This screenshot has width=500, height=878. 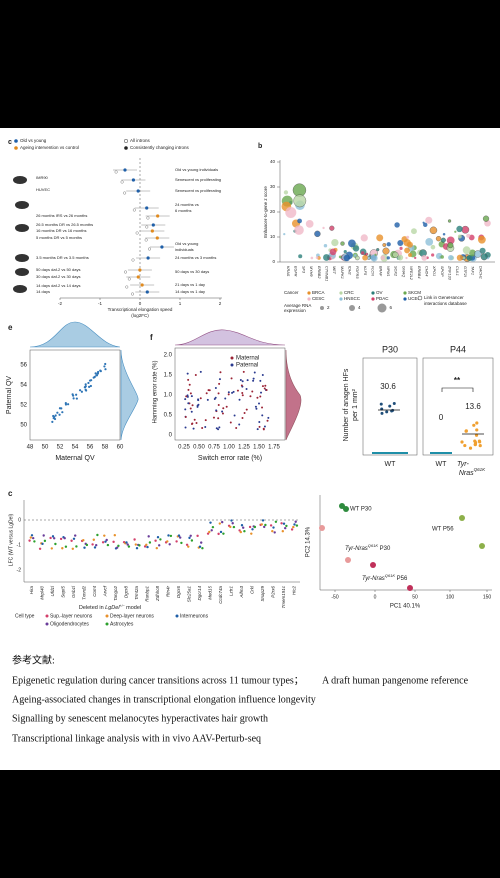 I want to click on gene-label: CHD4, so click(x=426, y=271).